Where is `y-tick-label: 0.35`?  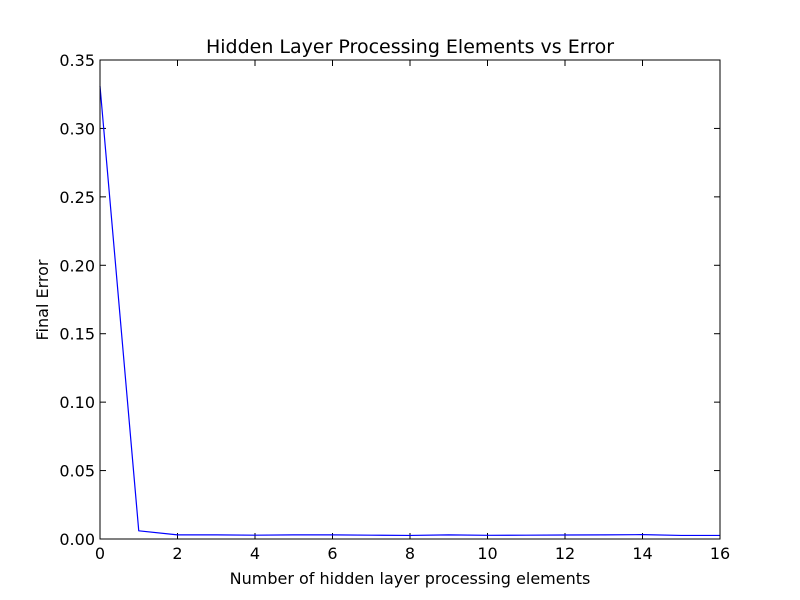 y-tick-label: 0.35 is located at coordinates (77, 60).